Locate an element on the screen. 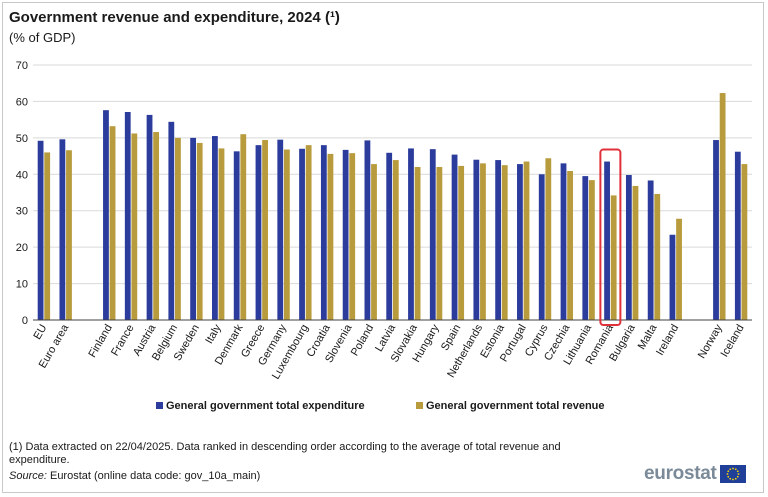  bar-austria-revenue is located at coordinates (156, 226).